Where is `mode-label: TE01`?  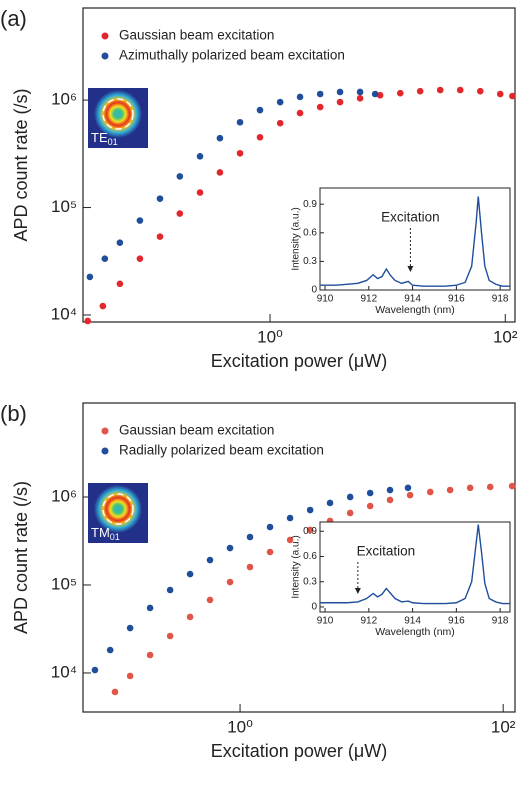
mode-label: TE01 is located at coordinates (104, 138).